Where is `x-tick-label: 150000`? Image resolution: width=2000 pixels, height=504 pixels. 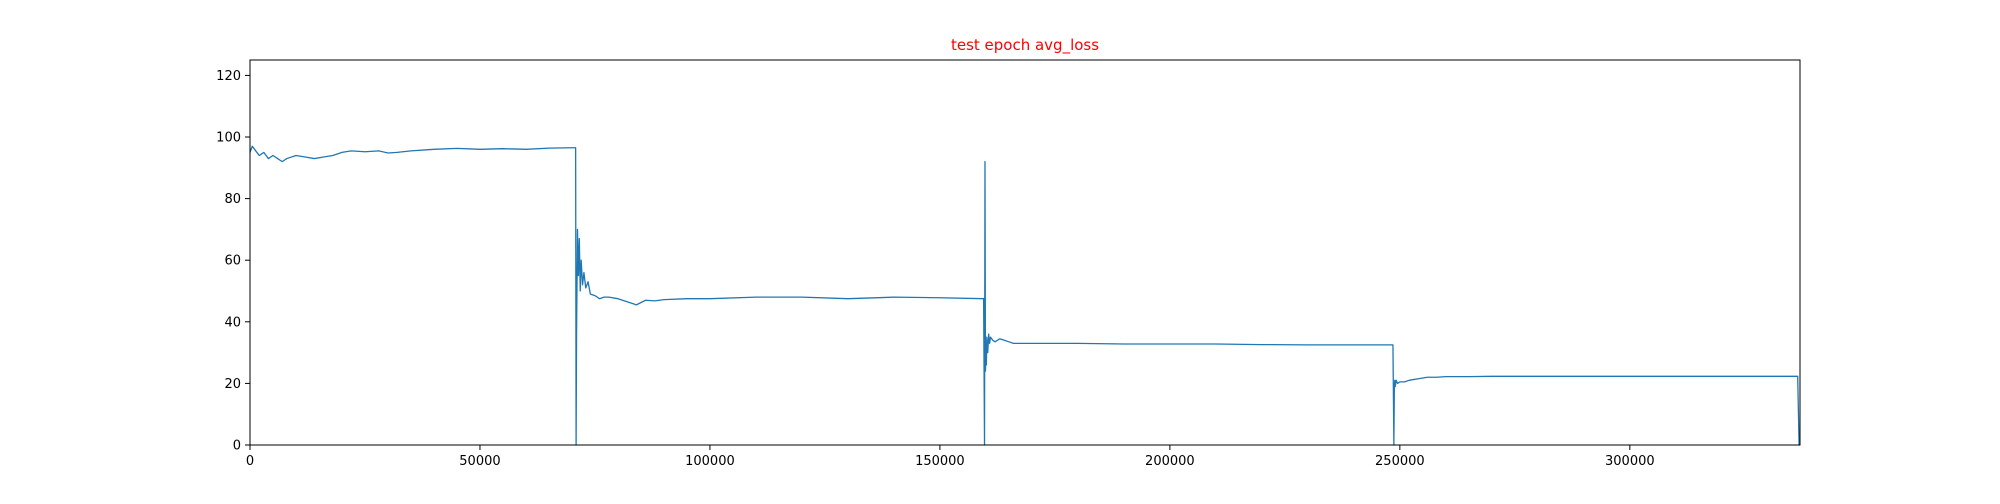 x-tick-label: 150000 is located at coordinates (940, 461).